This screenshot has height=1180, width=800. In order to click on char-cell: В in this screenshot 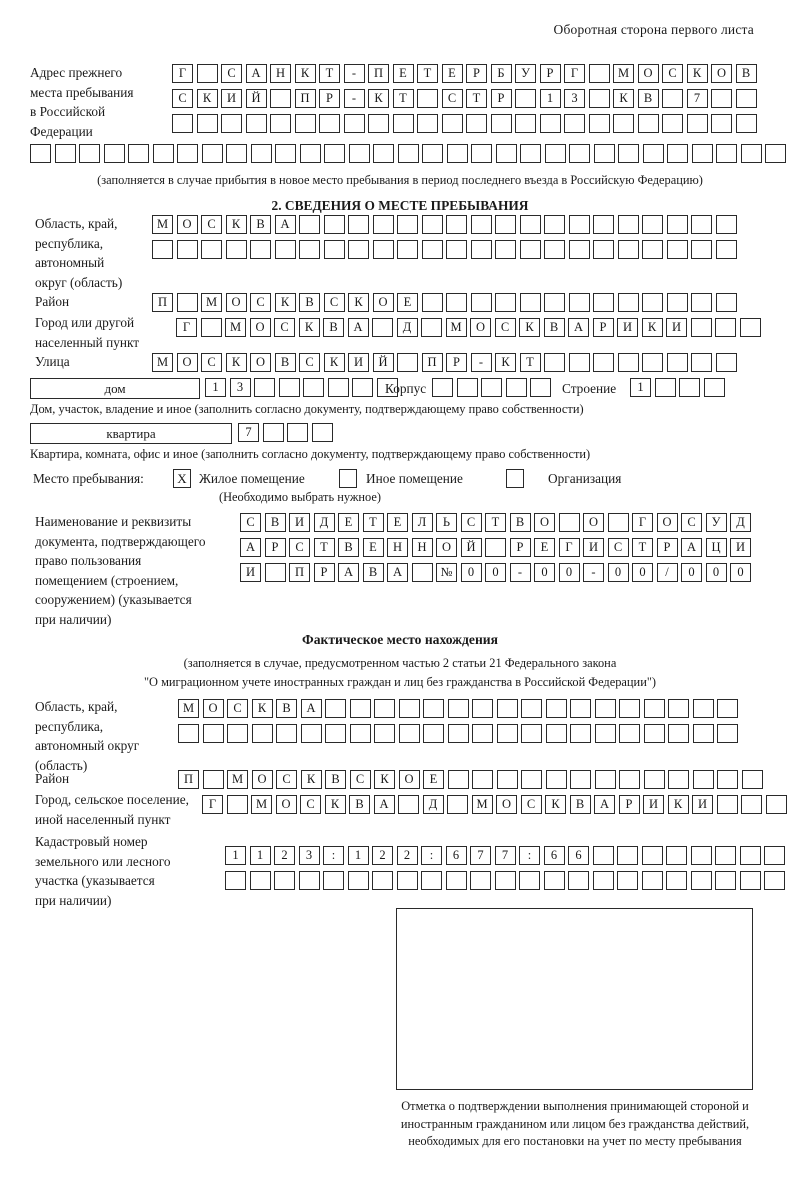, I will do `click(275, 522)`.